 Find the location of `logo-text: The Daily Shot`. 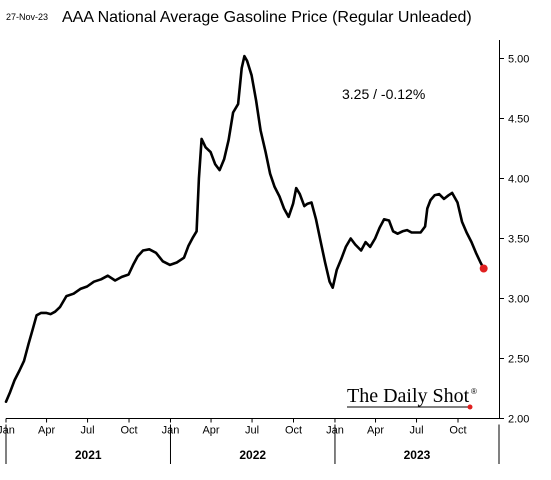

logo-text: The Daily Shot is located at coordinates (408, 396).